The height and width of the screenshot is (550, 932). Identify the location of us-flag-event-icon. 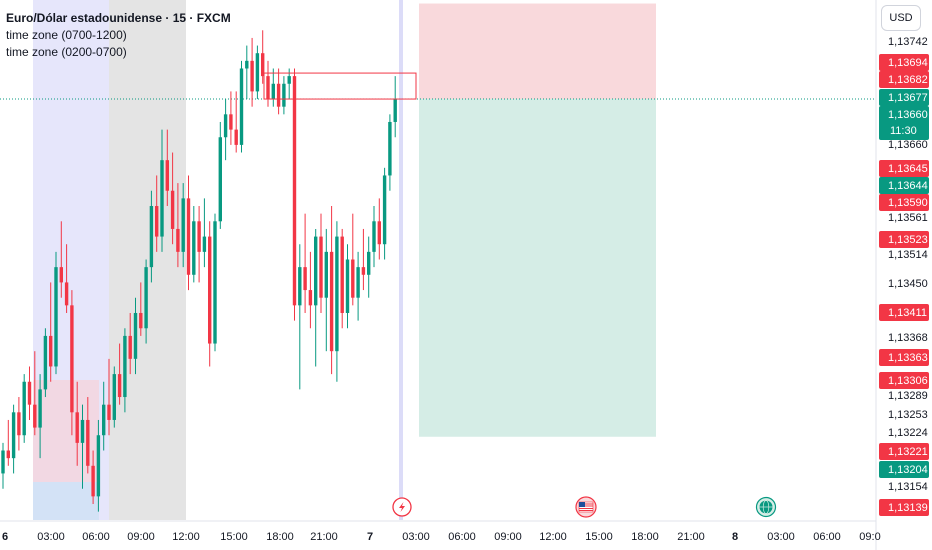
(586, 507).